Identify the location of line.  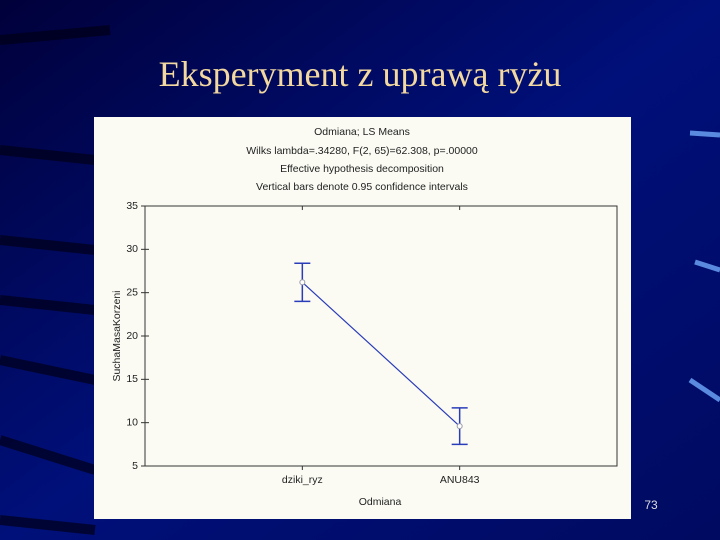
(381, 354).